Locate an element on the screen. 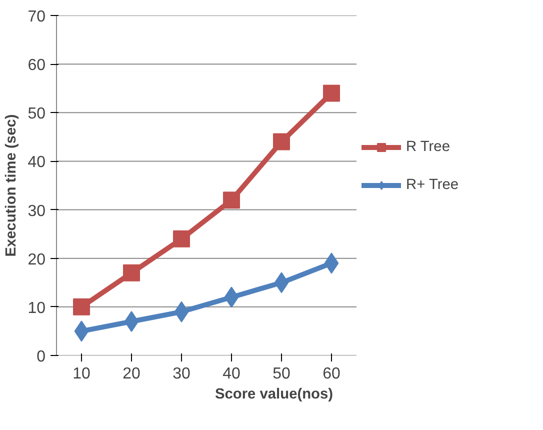  legend-label: R+ Tree is located at coordinates (432, 185).